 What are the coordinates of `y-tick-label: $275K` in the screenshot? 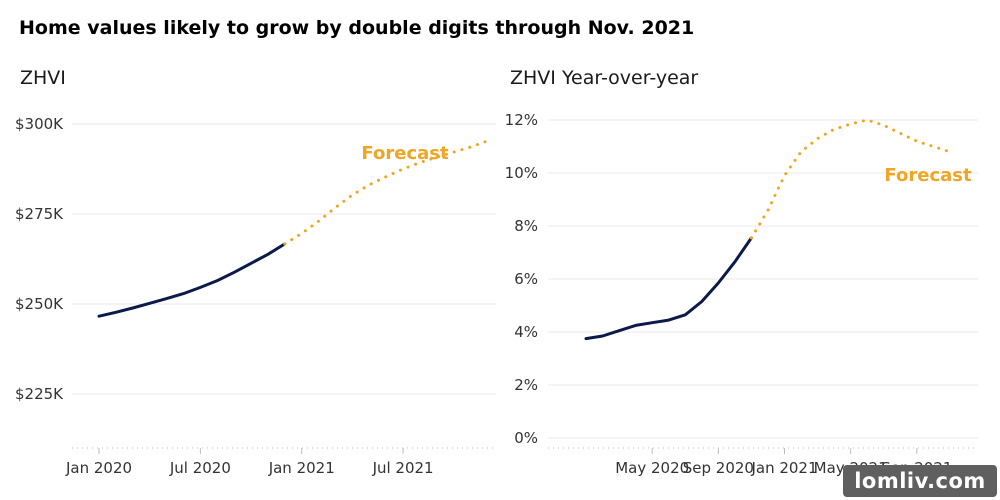 It's located at (39, 214).